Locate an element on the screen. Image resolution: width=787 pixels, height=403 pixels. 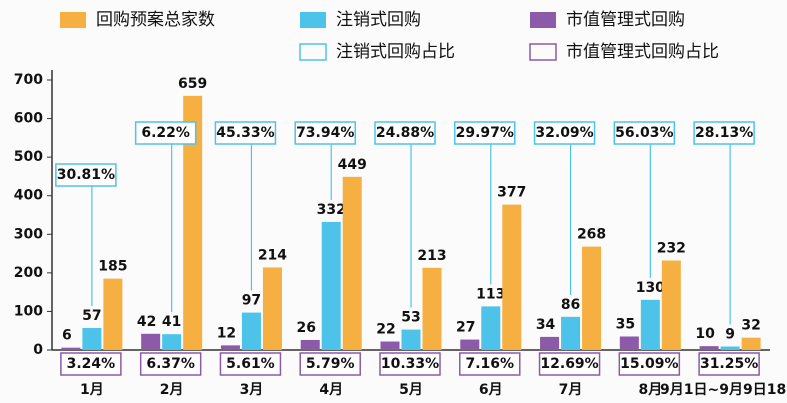
value-label: 332 is located at coordinates (331, 210).